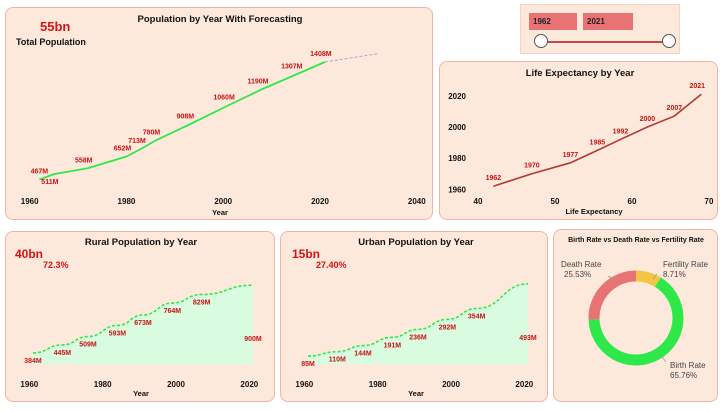 The image size is (720, 411). What do you see at coordinates (581, 264) in the screenshot?
I see `death-rate-label: Death Rate` at bounding box center [581, 264].